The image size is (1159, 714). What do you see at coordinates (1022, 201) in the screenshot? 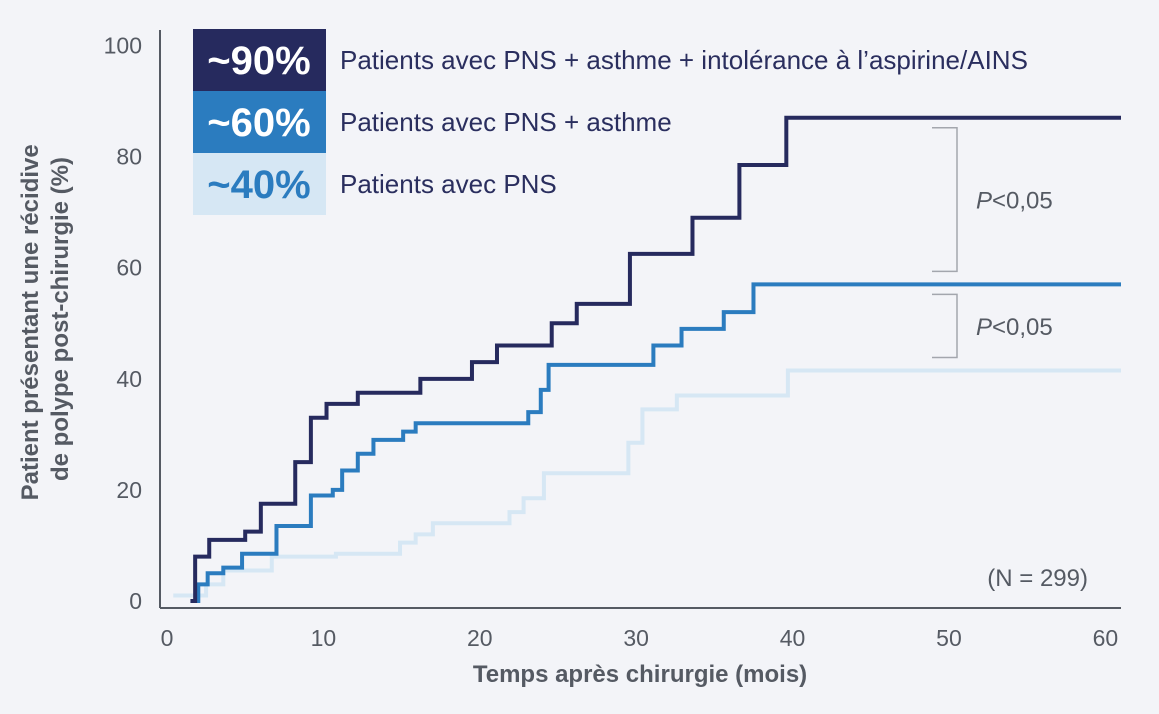
I see `p-value-threshold-1: <0,05` at bounding box center [1022, 201].